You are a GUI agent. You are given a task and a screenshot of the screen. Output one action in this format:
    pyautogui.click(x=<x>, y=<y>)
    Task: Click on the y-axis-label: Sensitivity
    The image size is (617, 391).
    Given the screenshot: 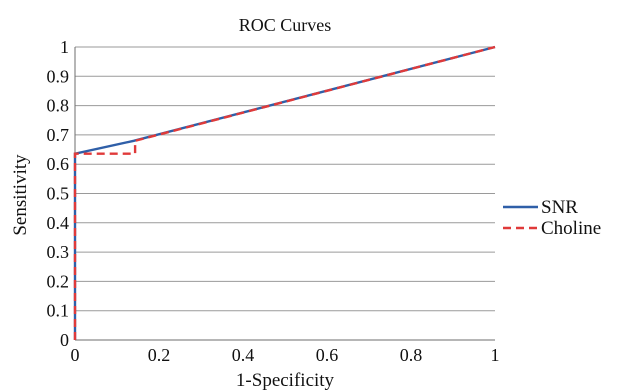 What is the action you would take?
    pyautogui.click(x=20, y=195)
    